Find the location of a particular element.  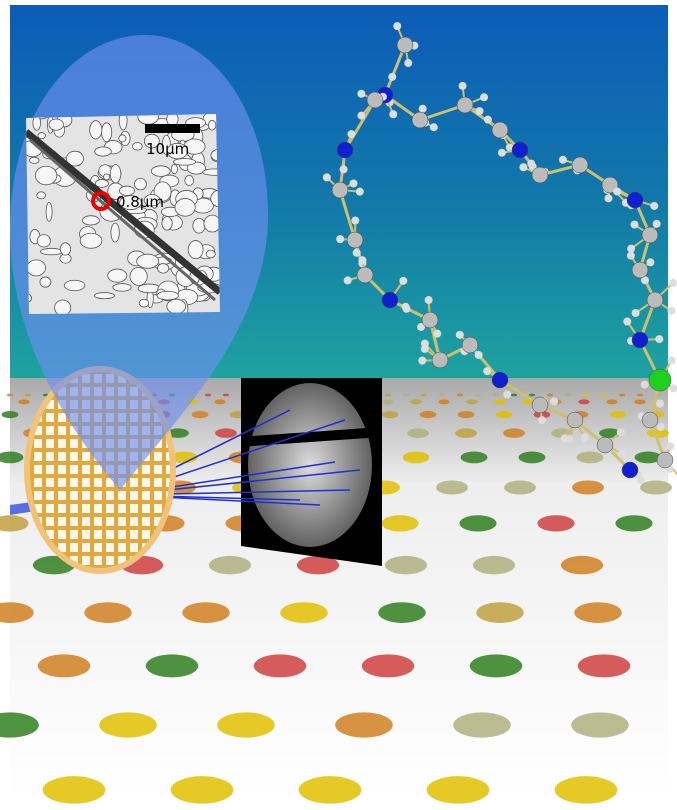

bond is located at coordinates (347, 215).